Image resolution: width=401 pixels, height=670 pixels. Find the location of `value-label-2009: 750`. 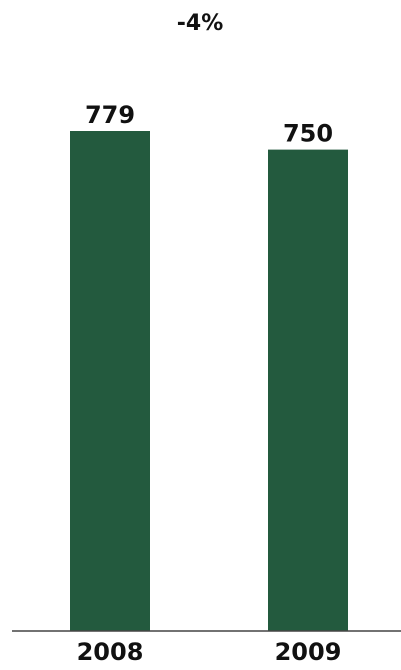

value-label-2009: 750 is located at coordinates (308, 134).